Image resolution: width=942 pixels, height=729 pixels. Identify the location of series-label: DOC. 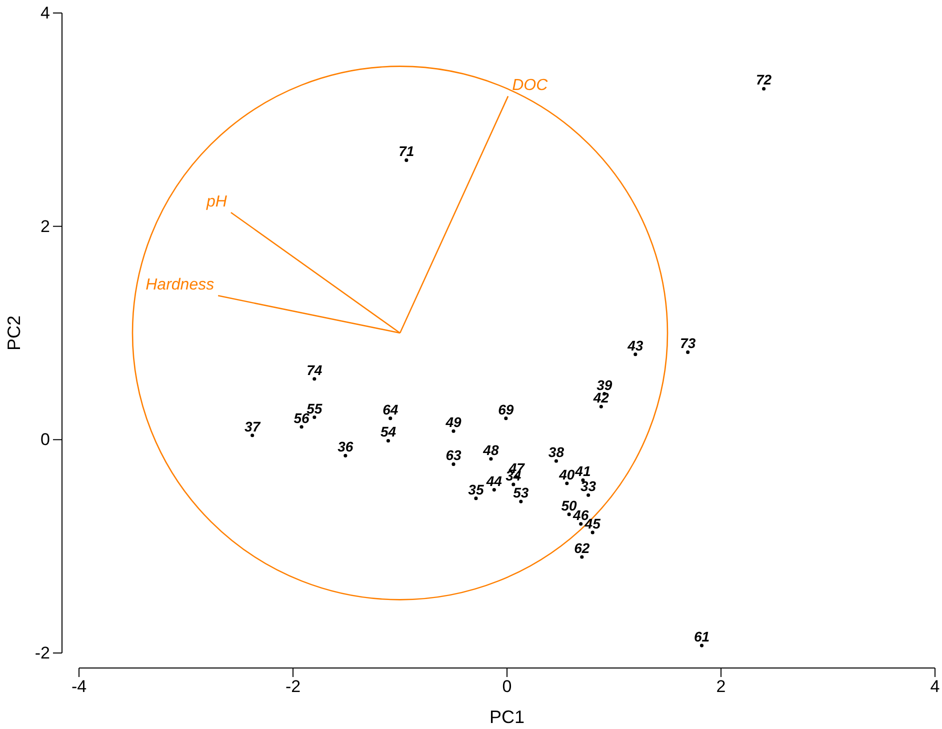
(530, 85).